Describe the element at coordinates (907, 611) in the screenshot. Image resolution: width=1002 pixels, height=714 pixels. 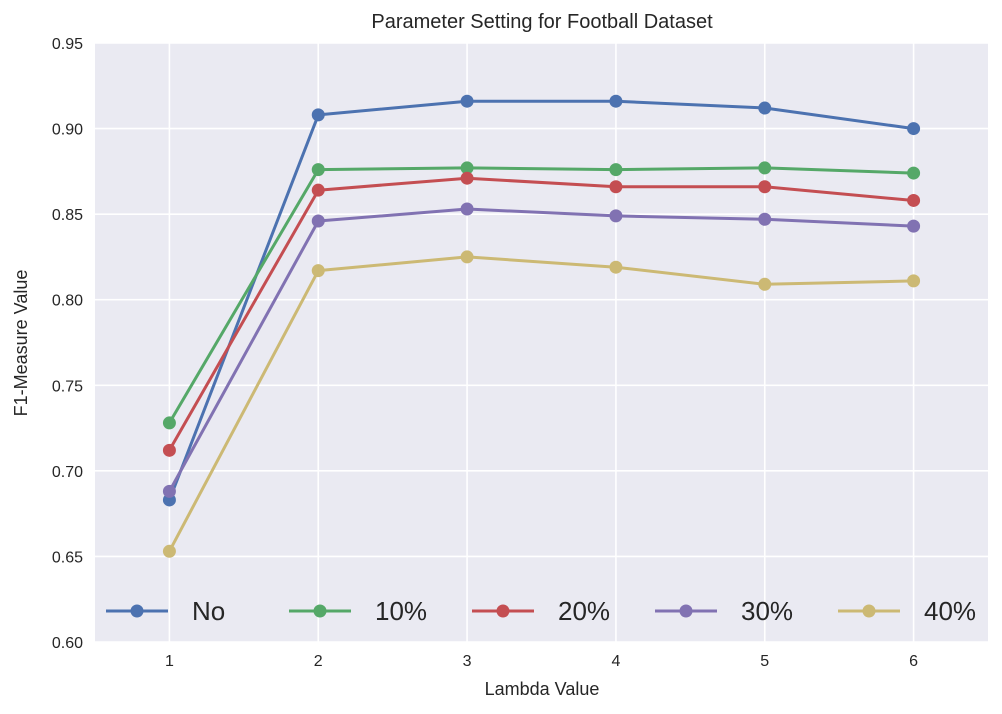
I see `legend-item: 40%` at that location.